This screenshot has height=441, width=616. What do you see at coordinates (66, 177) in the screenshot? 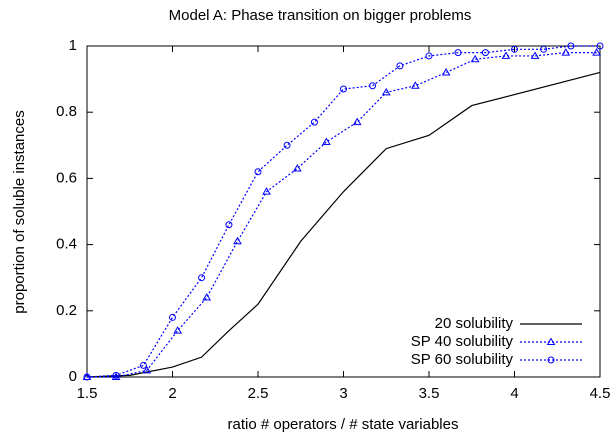
I see `y-tick-label: 0.6` at bounding box center [66, 177].